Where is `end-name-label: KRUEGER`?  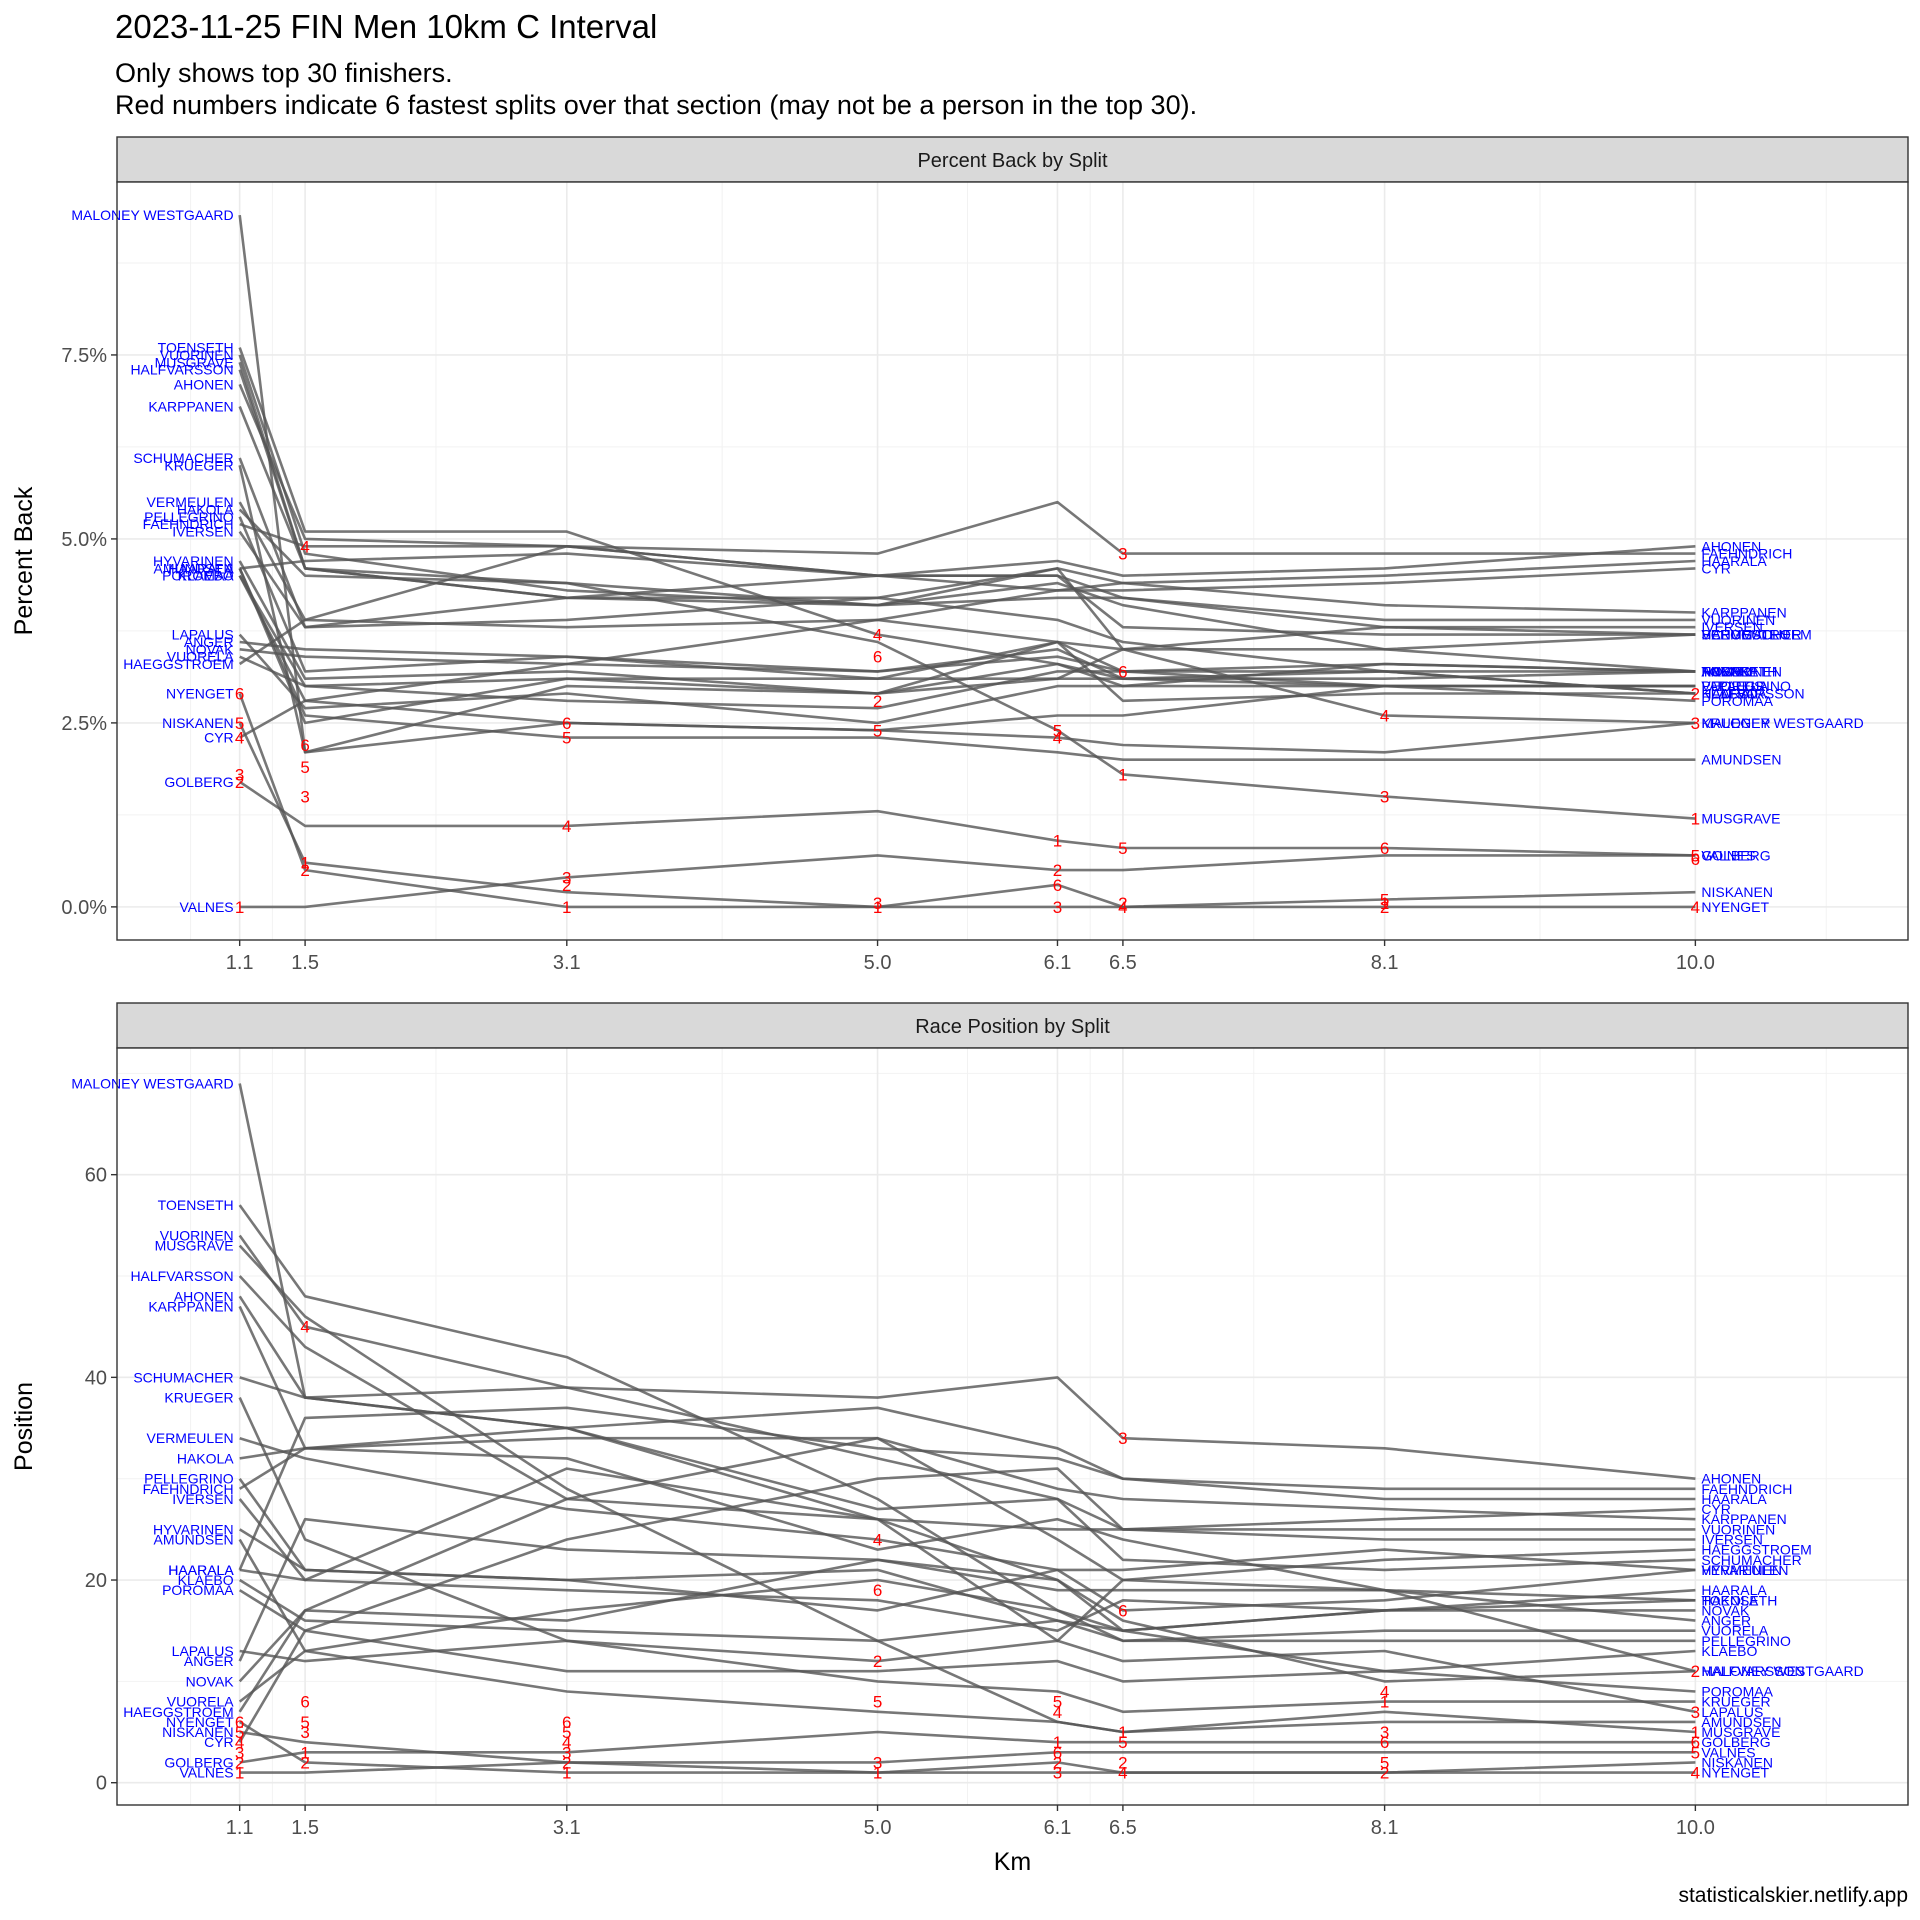 end-name-label: KRUEGER is located at coordinates (1735, 1702).